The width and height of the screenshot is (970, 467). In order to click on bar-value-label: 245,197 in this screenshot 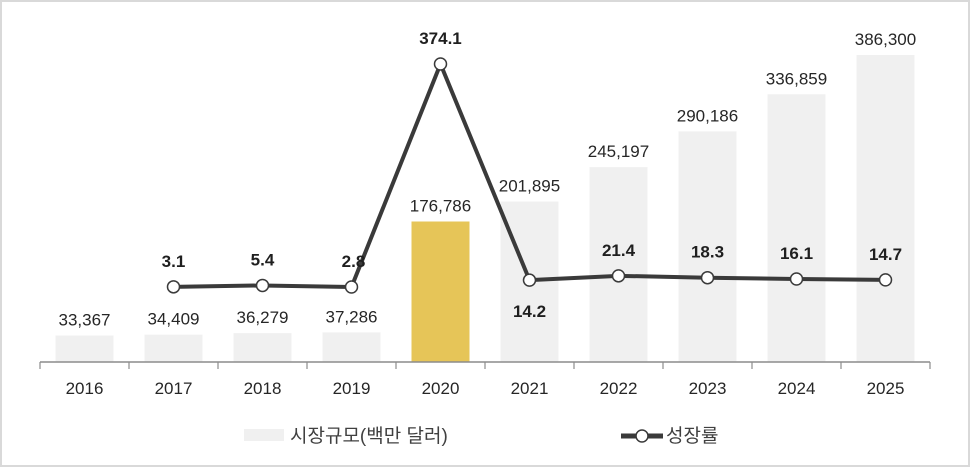, I will do `click(618, 151)`.